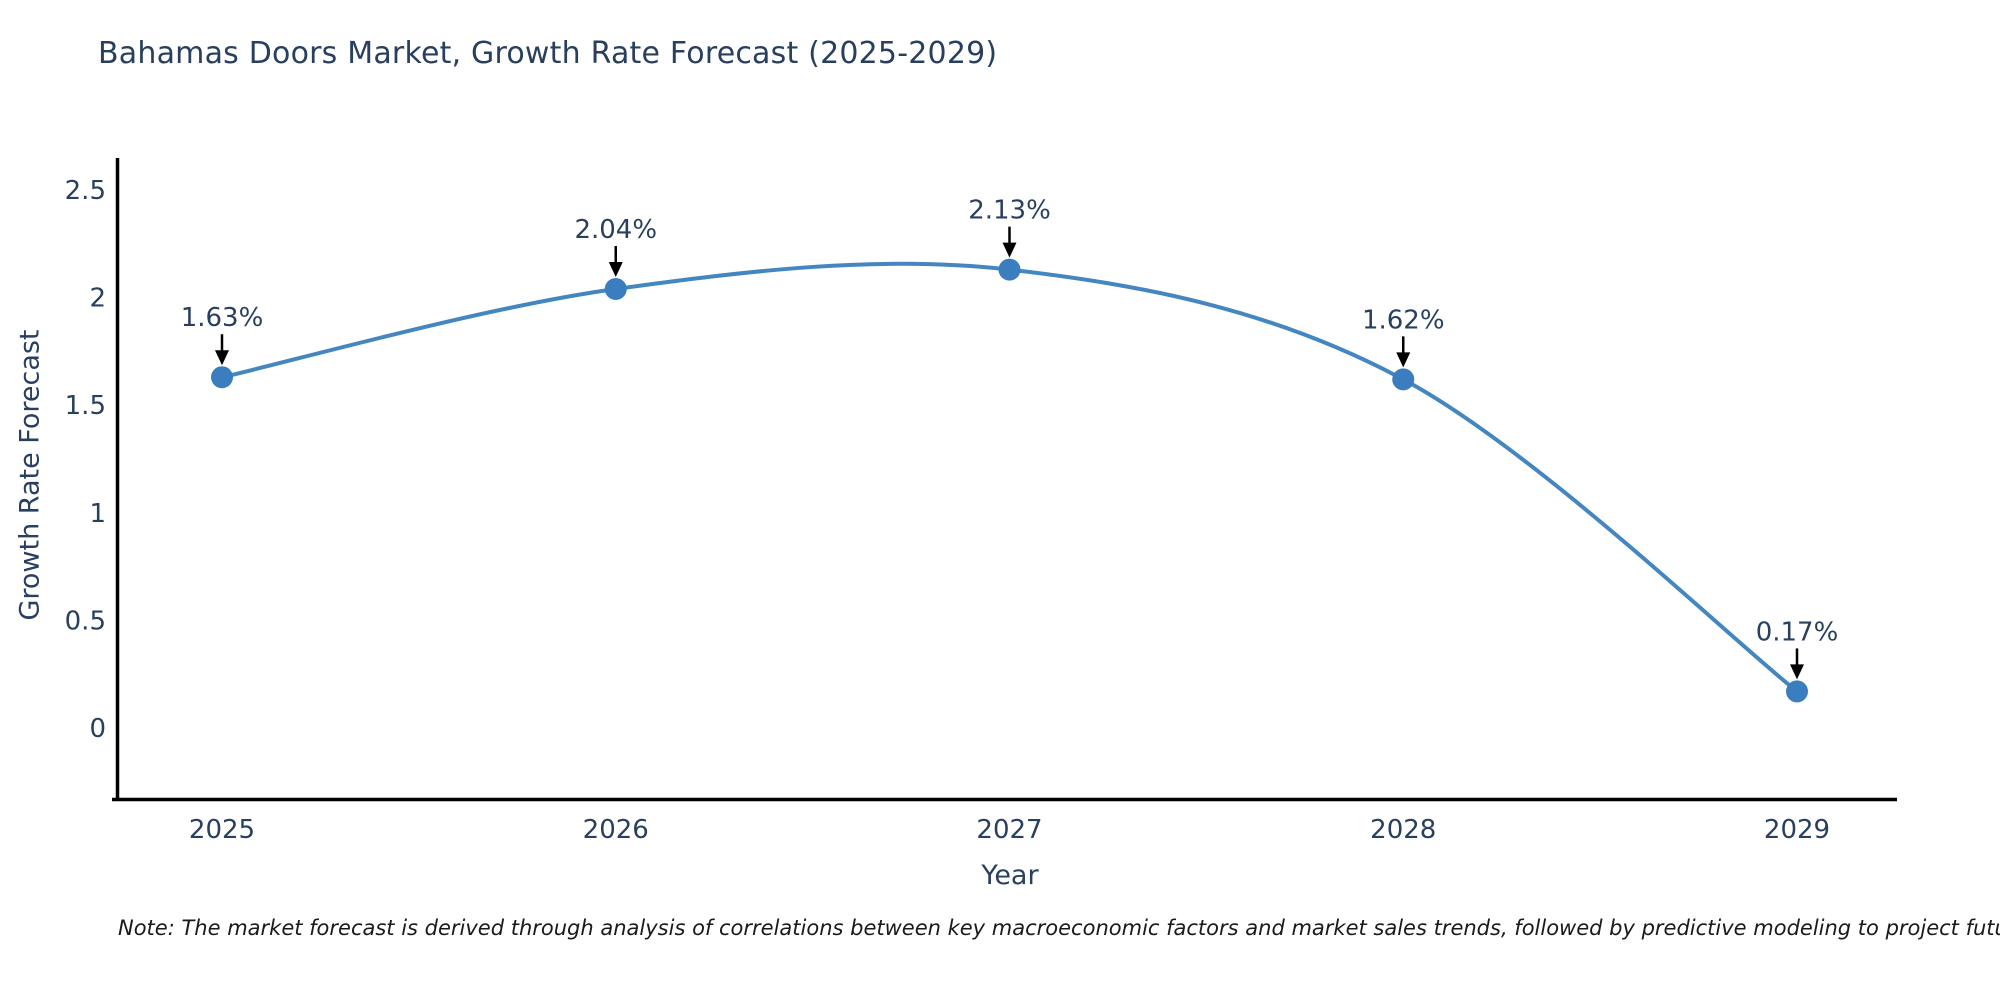 This screenshot has height=1000, width=2000. What do you see at coordinates (222, 318) in the screenshot?
I see `data-point-label: 1.63%` at bounding box center [222, 318].